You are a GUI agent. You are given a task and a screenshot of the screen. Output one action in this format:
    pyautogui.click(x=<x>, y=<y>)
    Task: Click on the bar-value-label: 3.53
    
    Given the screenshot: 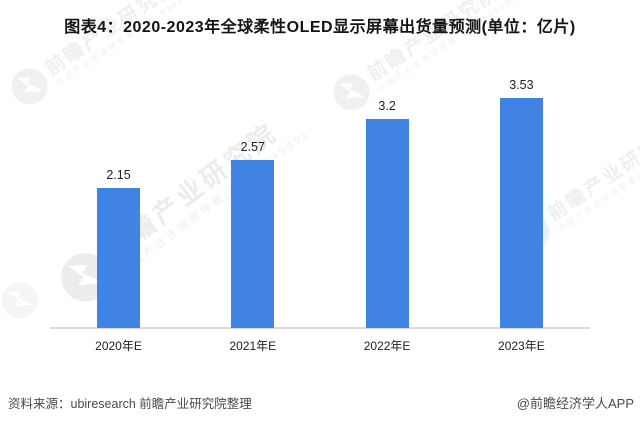 What is the action you would take?
    pyautogui.click(x=521, y=85)
    